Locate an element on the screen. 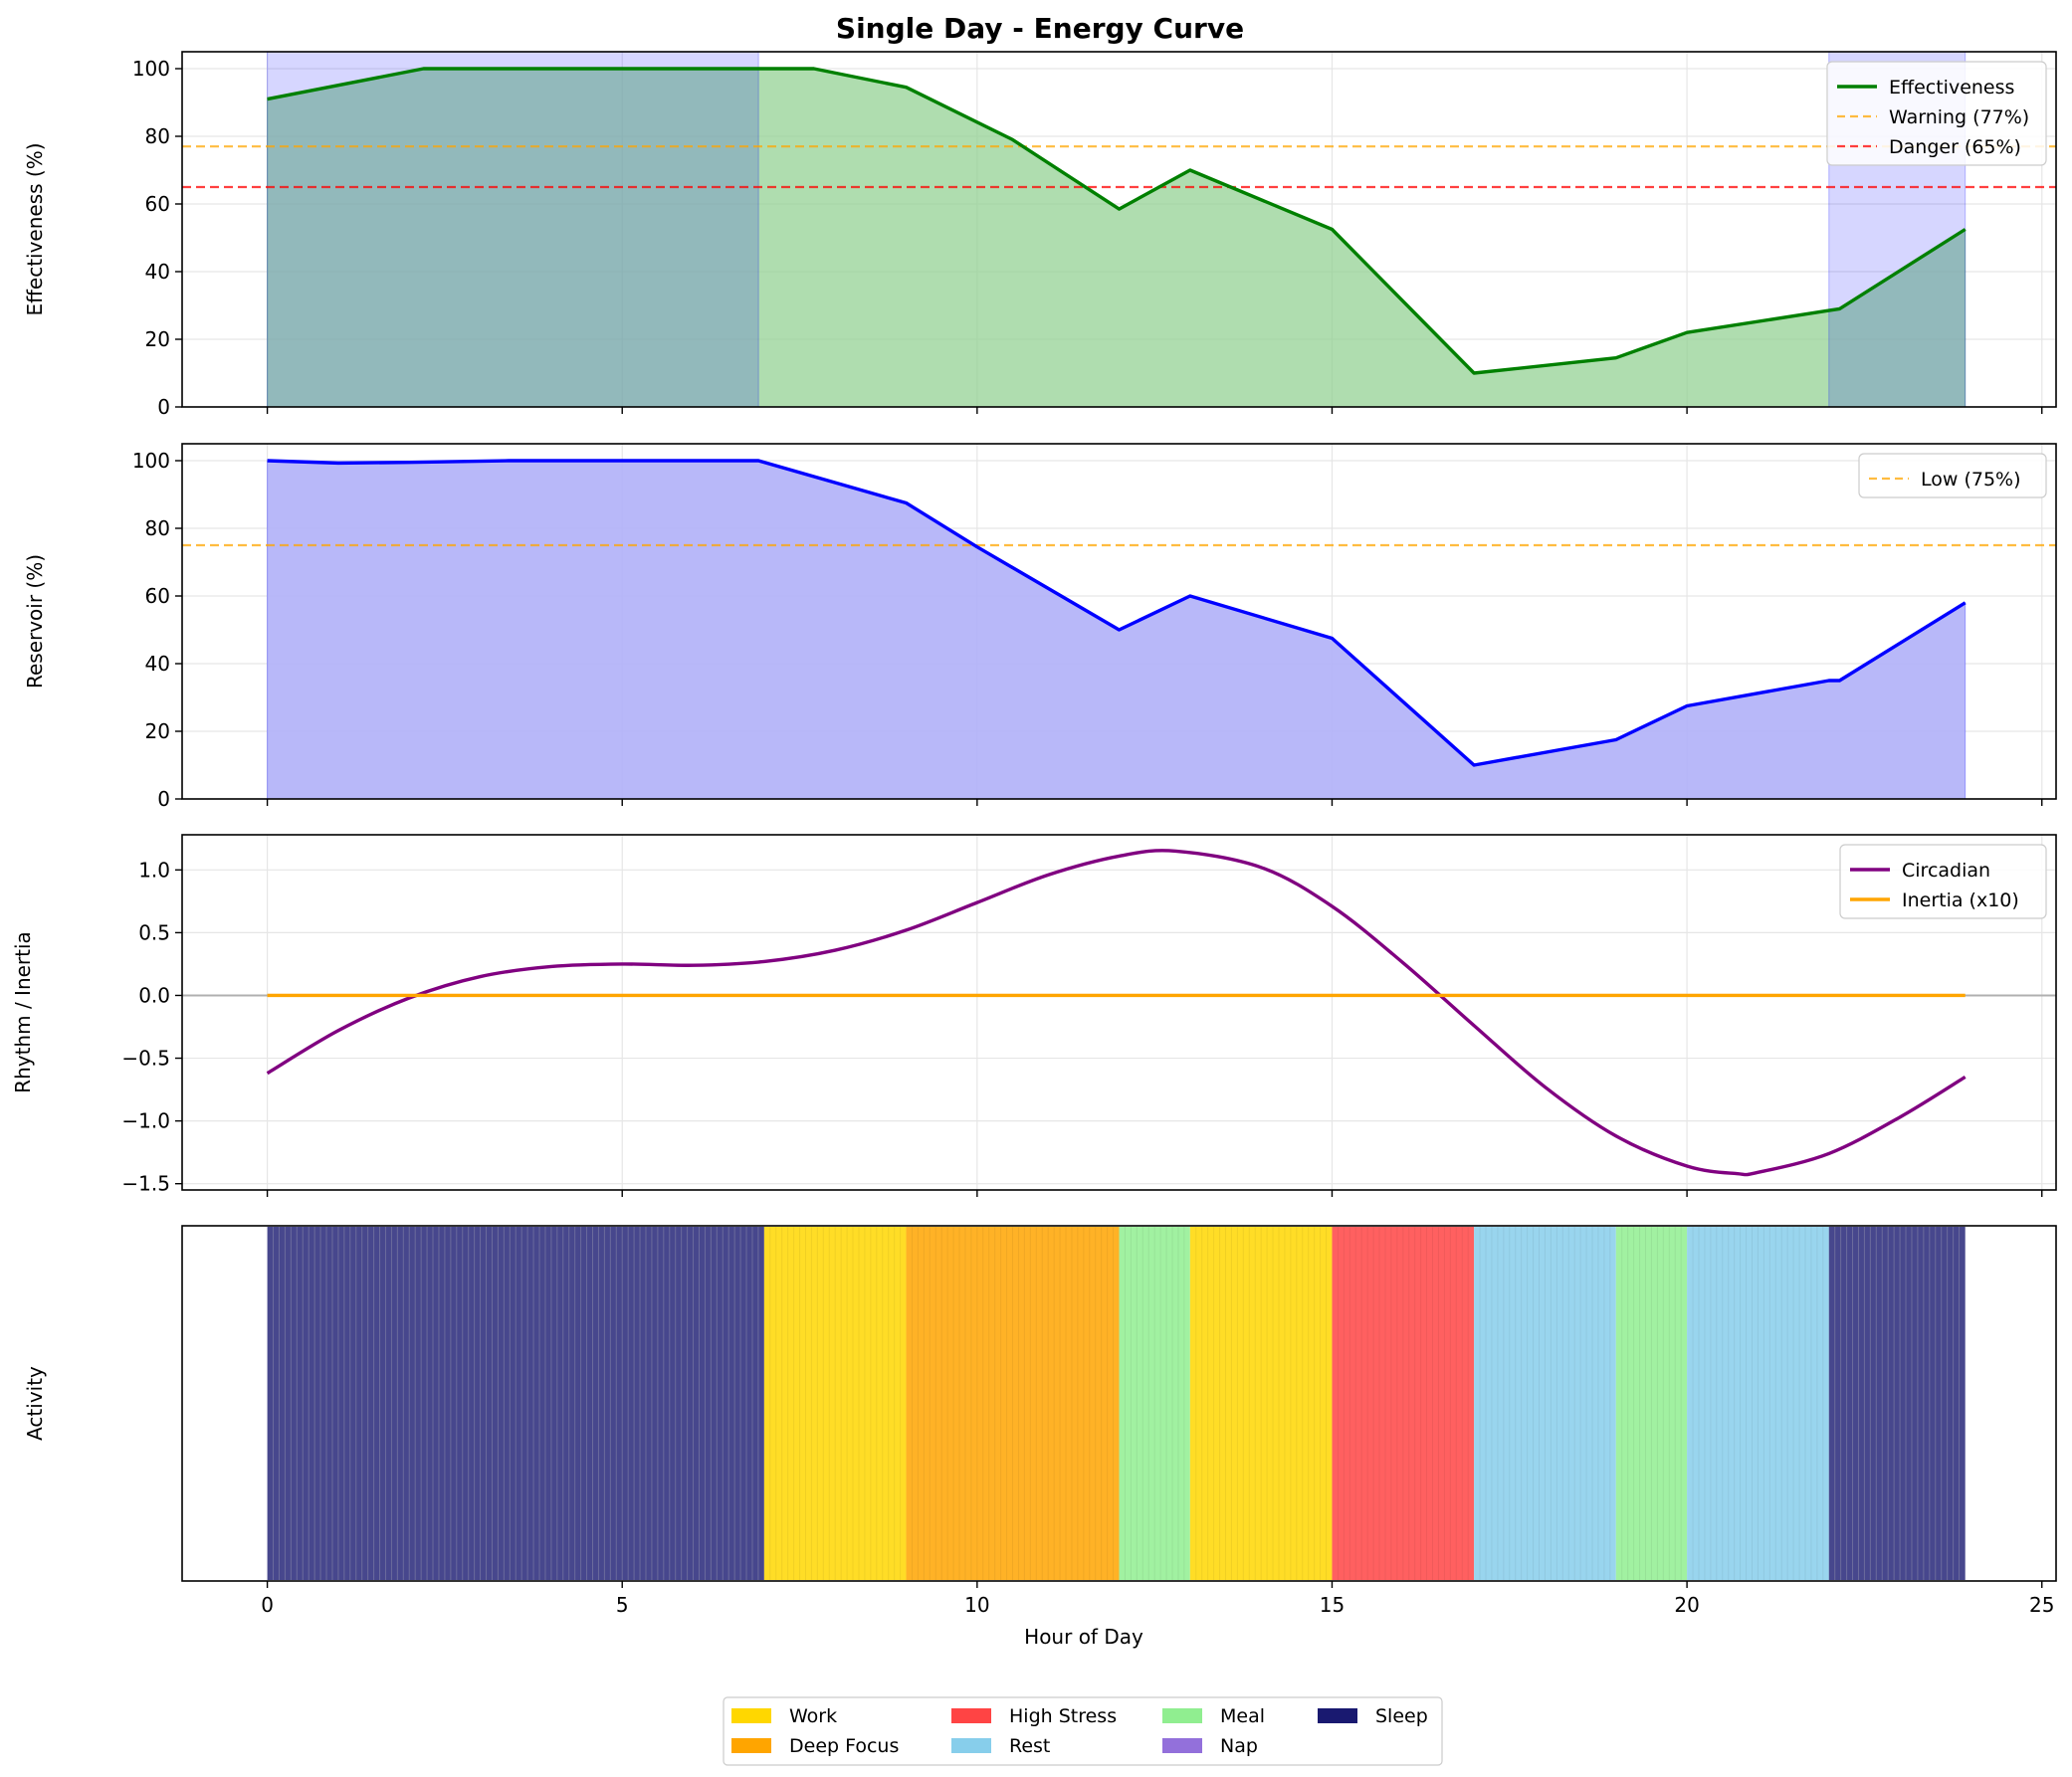  x-tick-label: 15 is located at coordinates (1332, 1605).